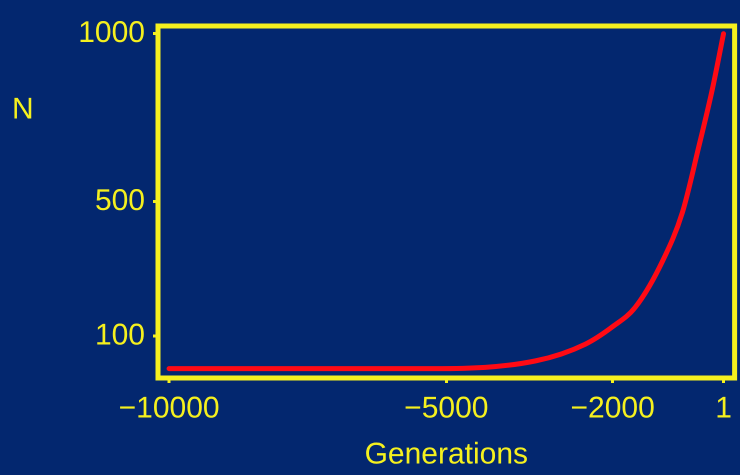 This screenshot has width=740, height=475. Describe the element at coordinates (612, 407) in the screenshot. I see `x-tick-label: −2000` at that location.